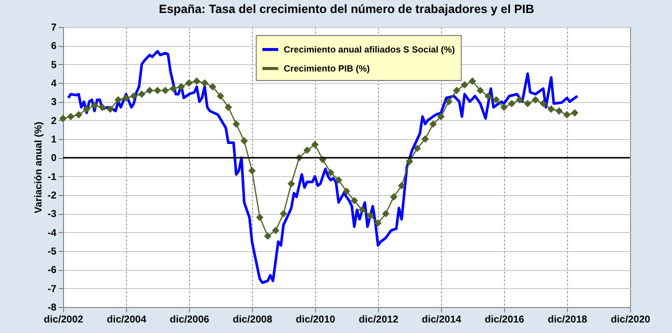  Describe the element at coordinates (52, 252) in the screenshot. I see `y-tick-label: -5` at that location.